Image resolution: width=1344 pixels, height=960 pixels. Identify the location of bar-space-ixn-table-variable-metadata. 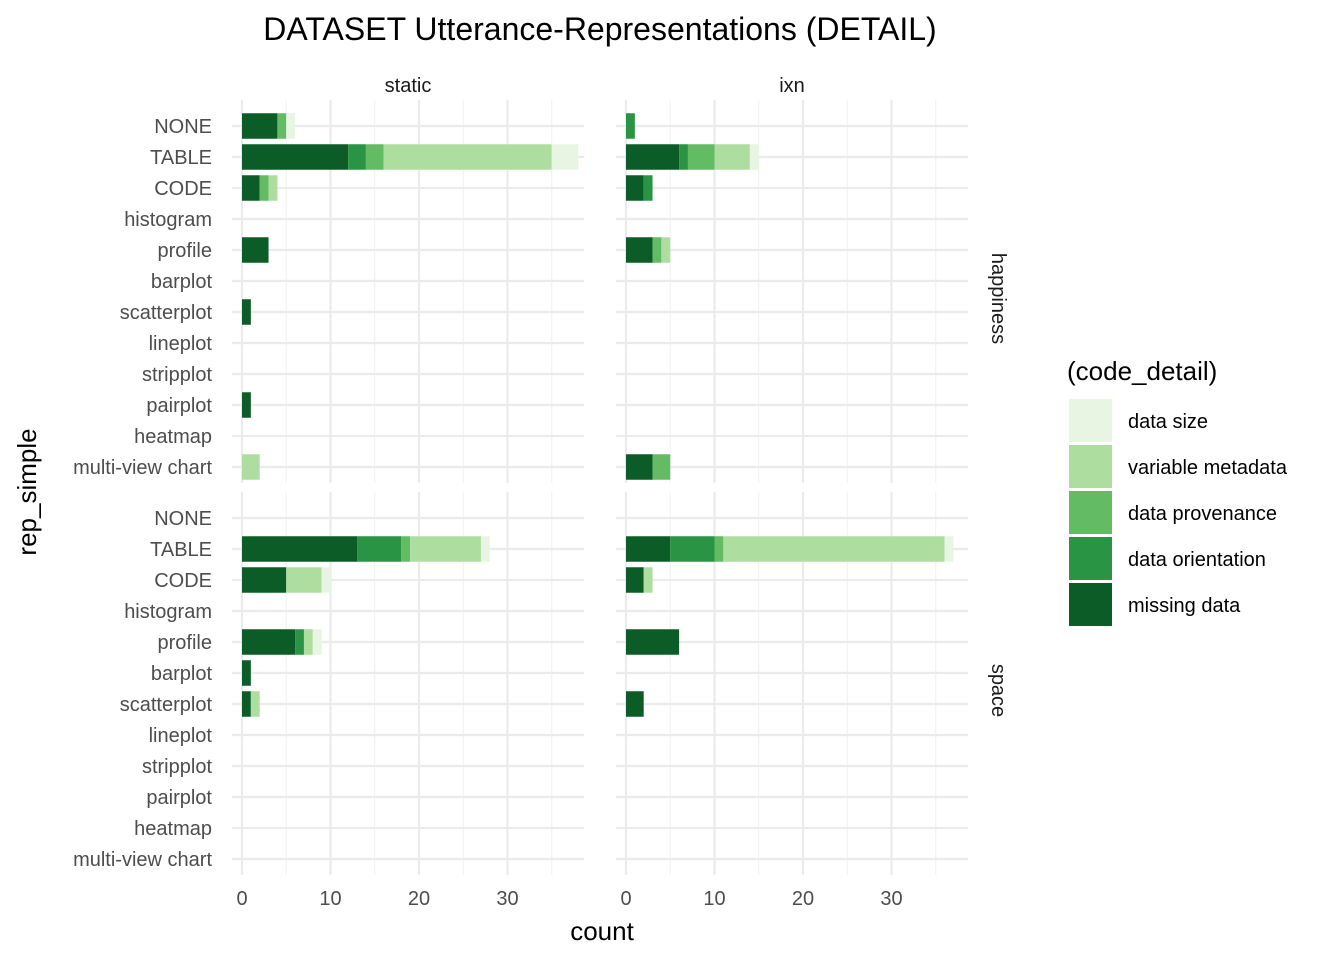
(834, 549).